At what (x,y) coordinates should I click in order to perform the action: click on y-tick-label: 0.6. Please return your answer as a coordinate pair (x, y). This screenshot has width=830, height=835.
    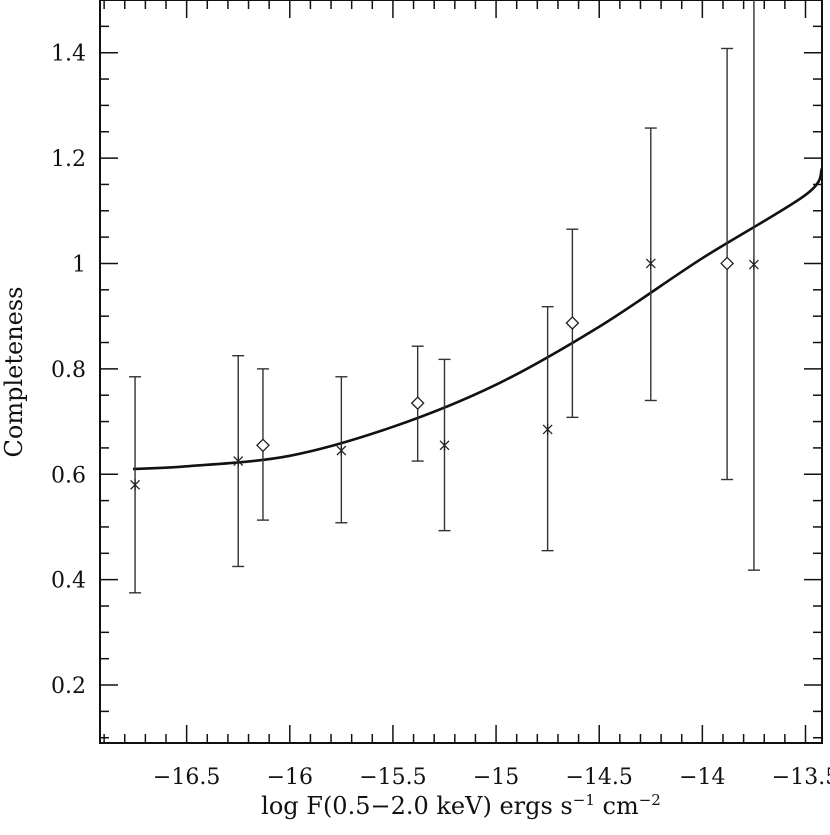
    Looking at the image, I should click on (68, 475).